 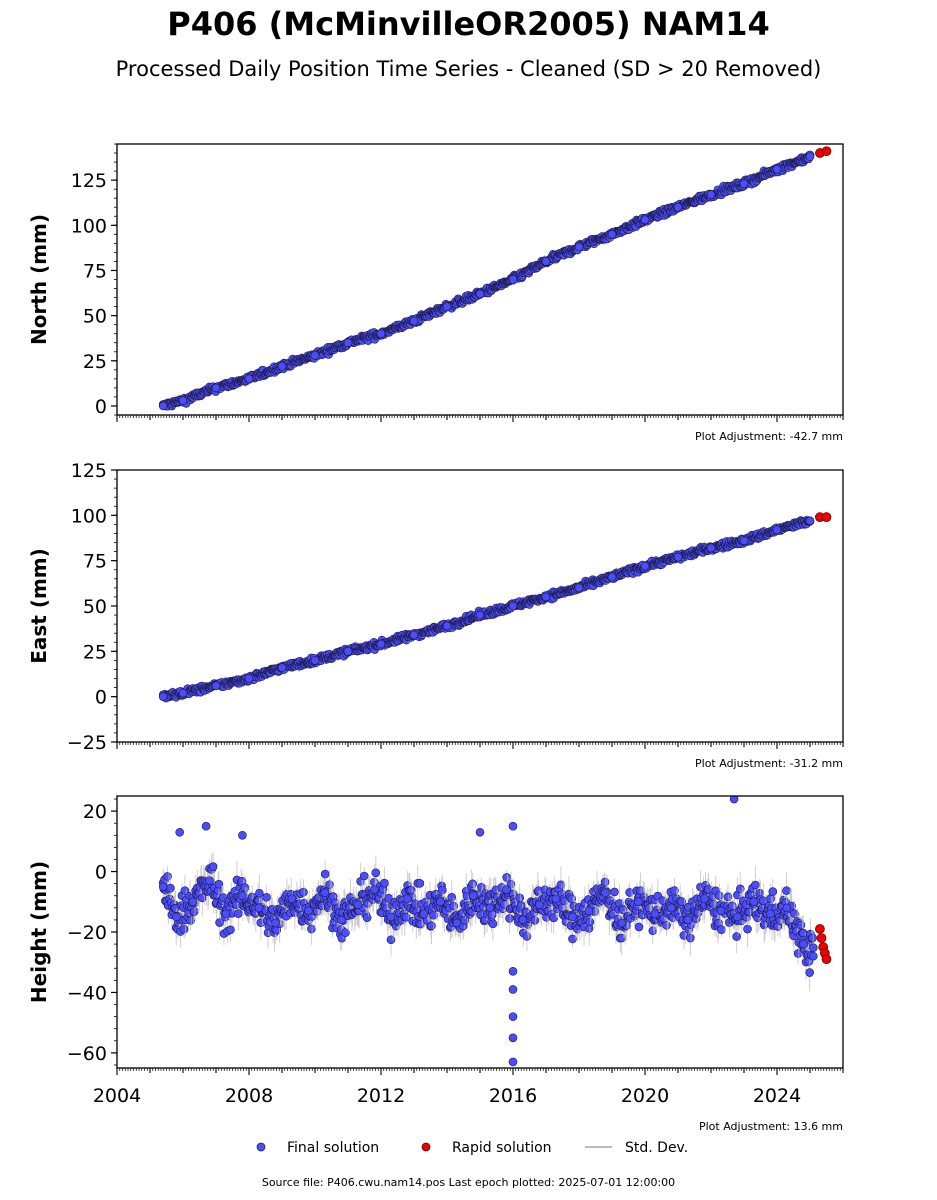 What do you see at coordinates (468, 24) in the screenshot?
I see `chart-title: P406 (McMinvilleOR2005) NAM14` at bounding box center [468, 24].